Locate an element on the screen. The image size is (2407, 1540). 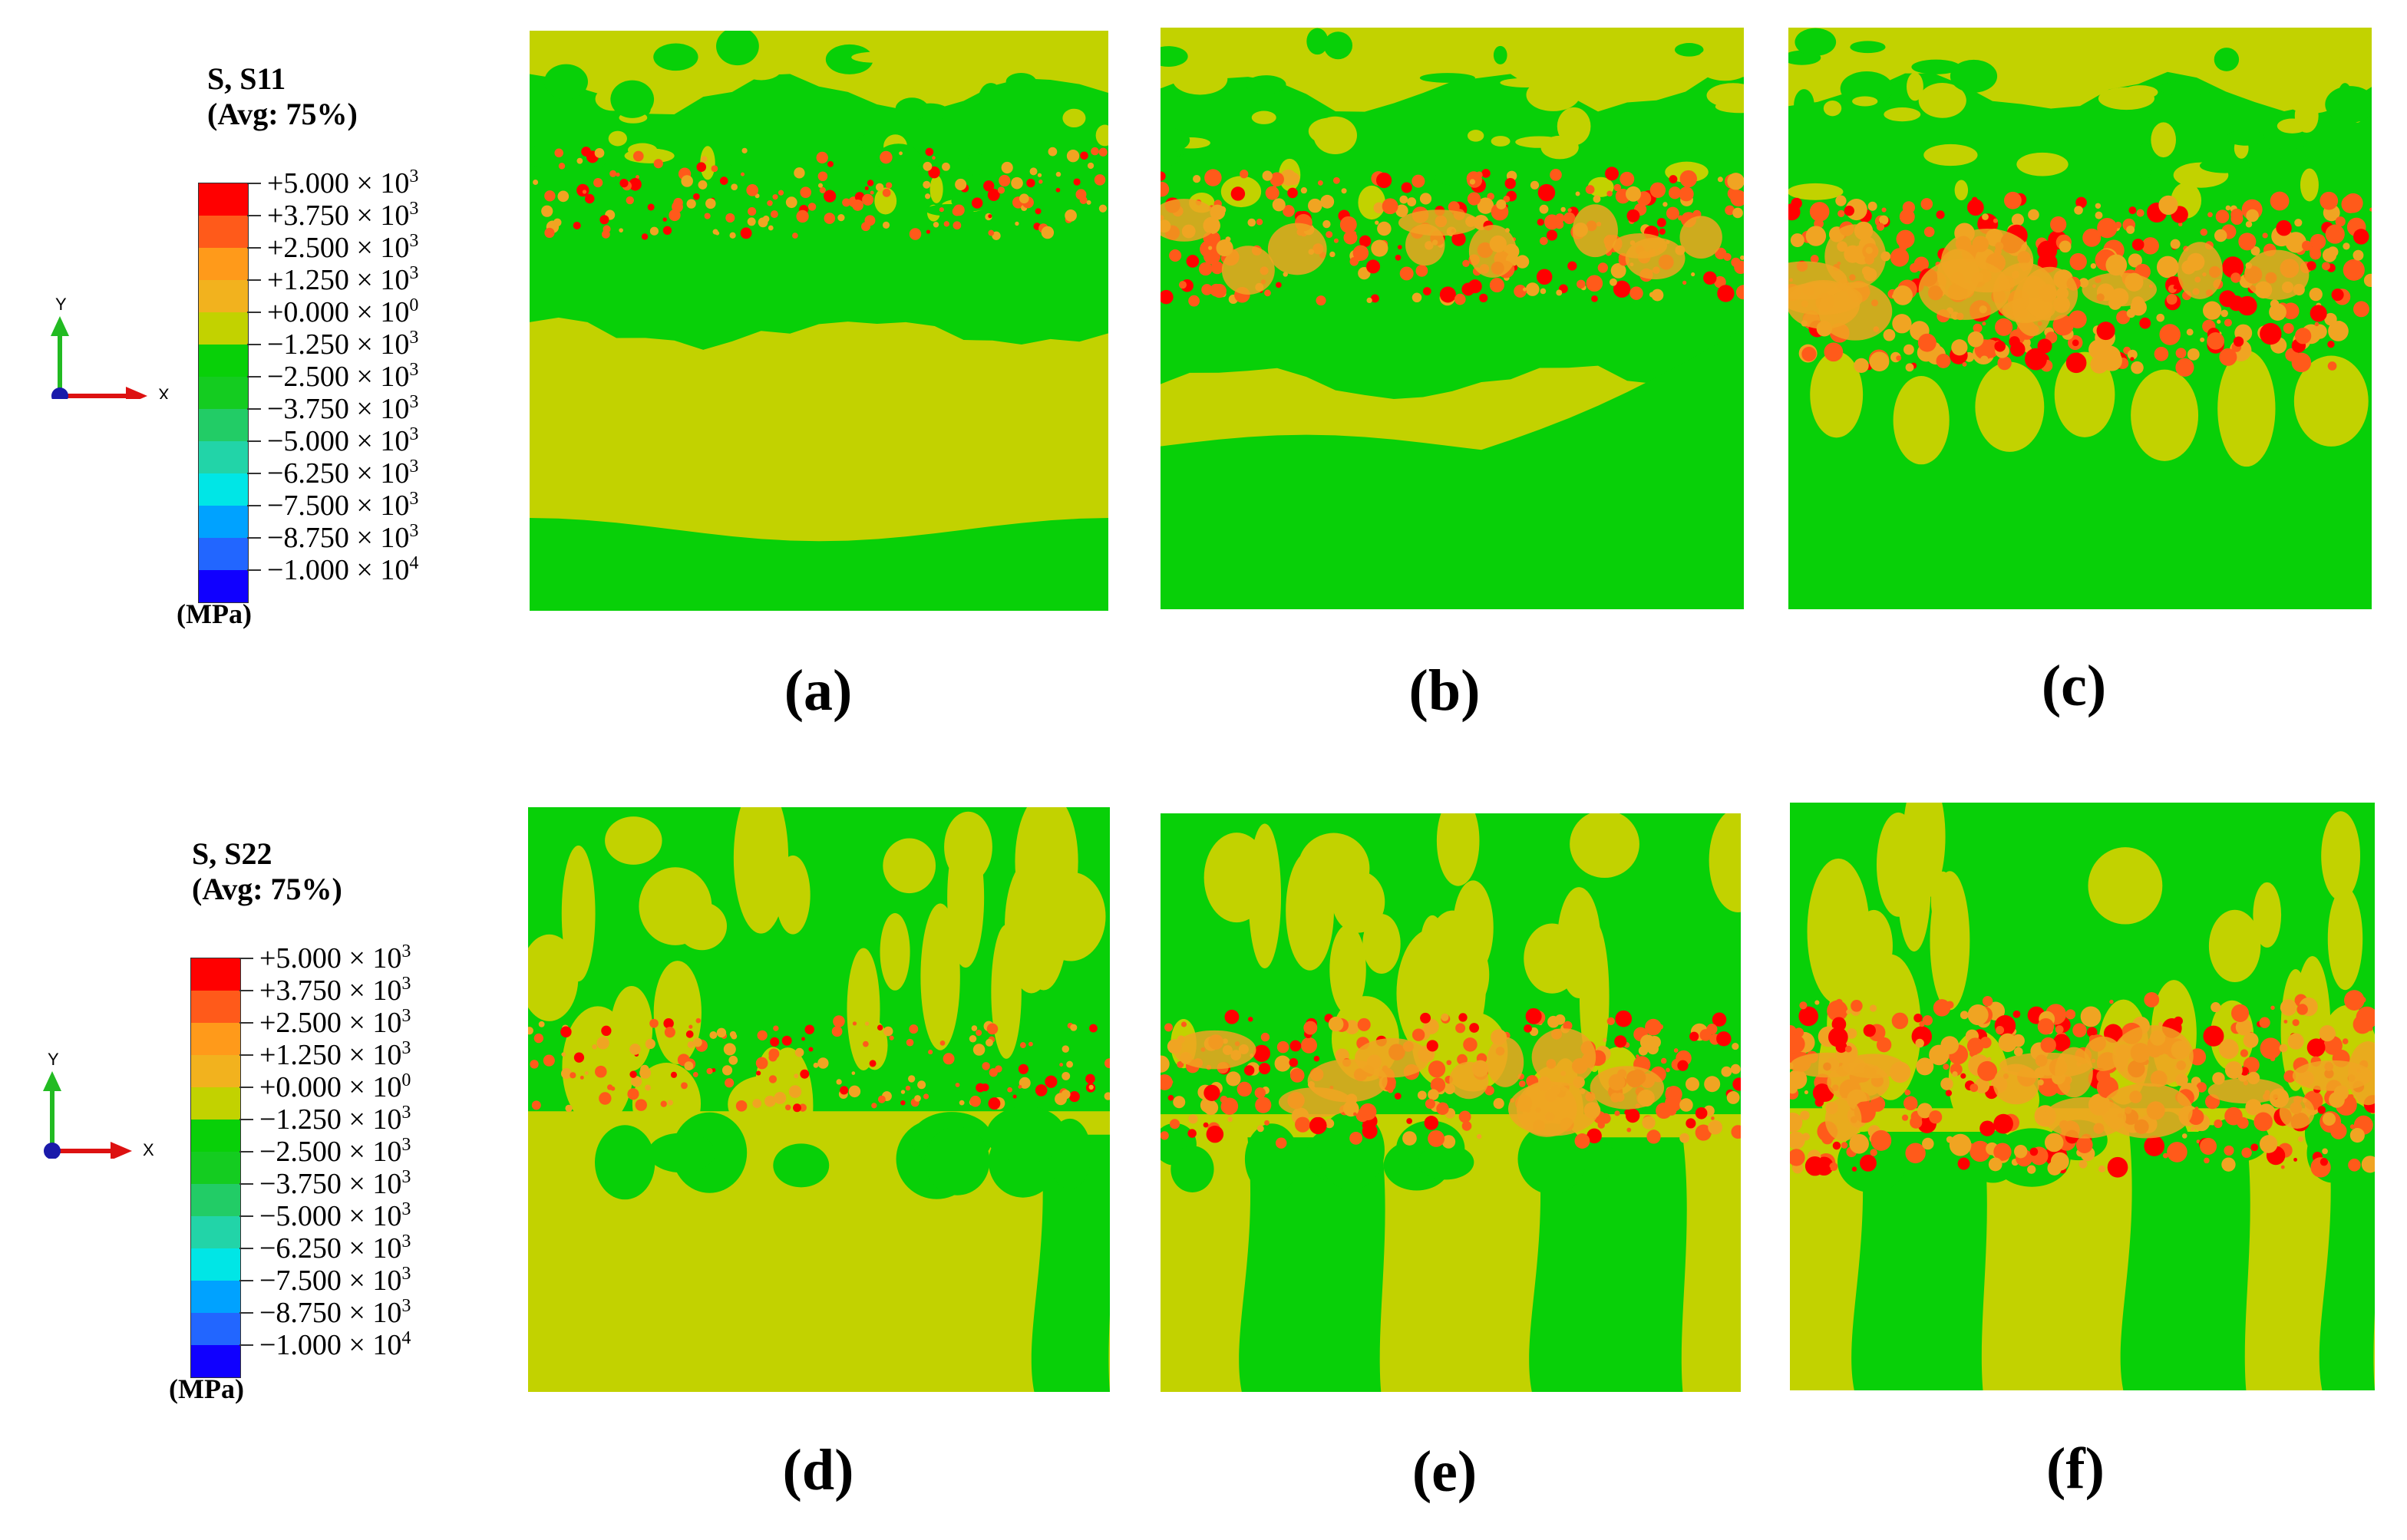
tick-label: −3.750 × 10³ is located at coordinates (343, 409).